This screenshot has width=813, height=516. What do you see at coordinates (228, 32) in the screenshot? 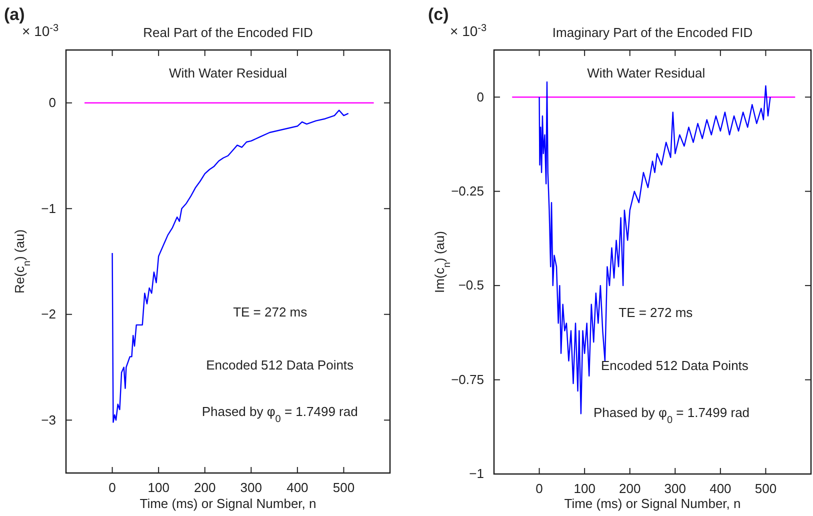
I see `chart-title: Real Part of the Encoded FID` at bounding box center [228, 32].